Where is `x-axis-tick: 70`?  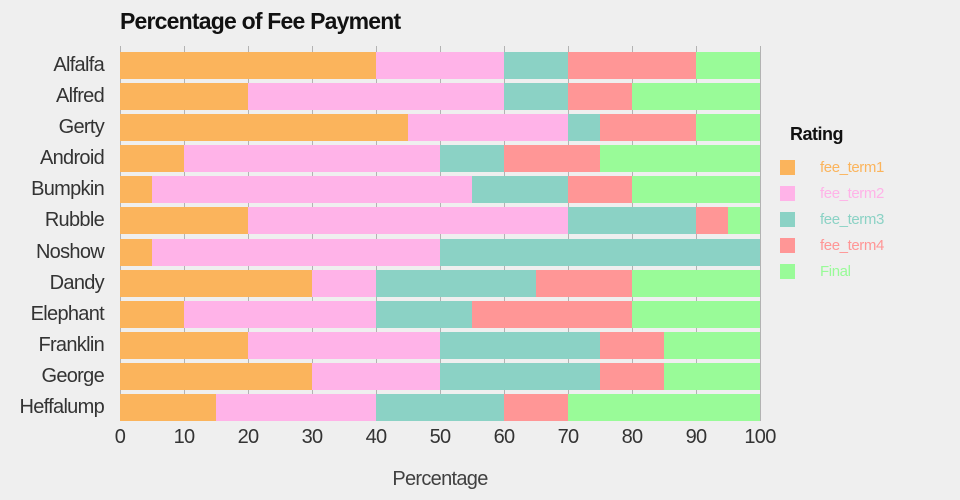
x-axis-tick: 70 is located at coordinates (568, 437).